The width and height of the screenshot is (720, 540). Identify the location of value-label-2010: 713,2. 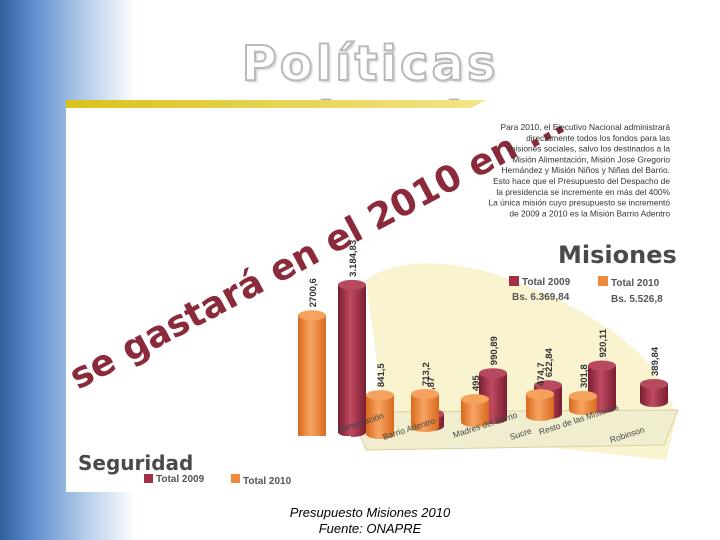
(426, 374).